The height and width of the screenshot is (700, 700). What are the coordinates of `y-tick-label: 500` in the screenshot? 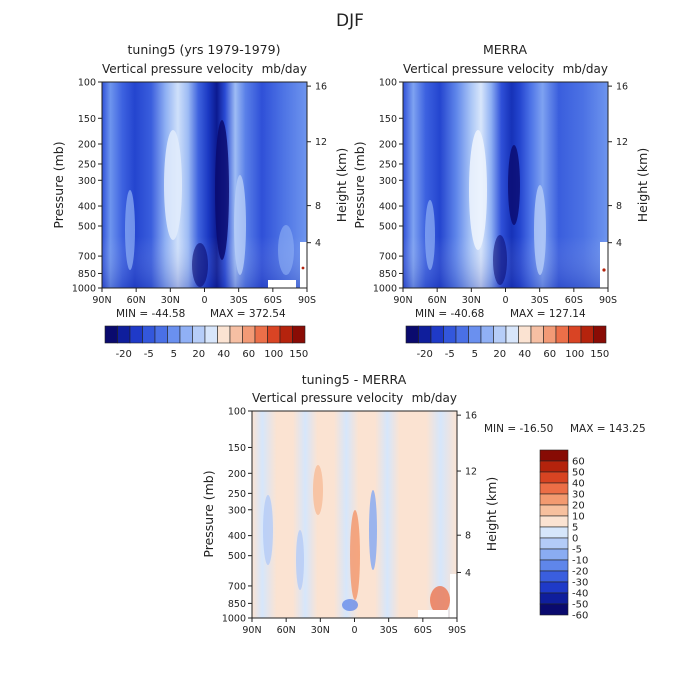 It's located at (87, 226).